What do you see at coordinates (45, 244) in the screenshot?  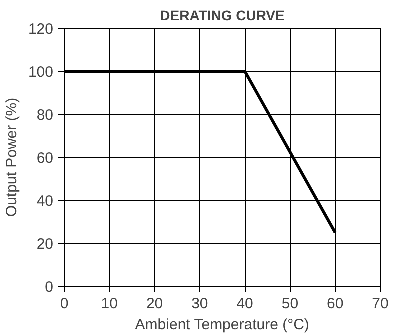 I see `y-tick-label: 20` at bounding box center [45, 244].